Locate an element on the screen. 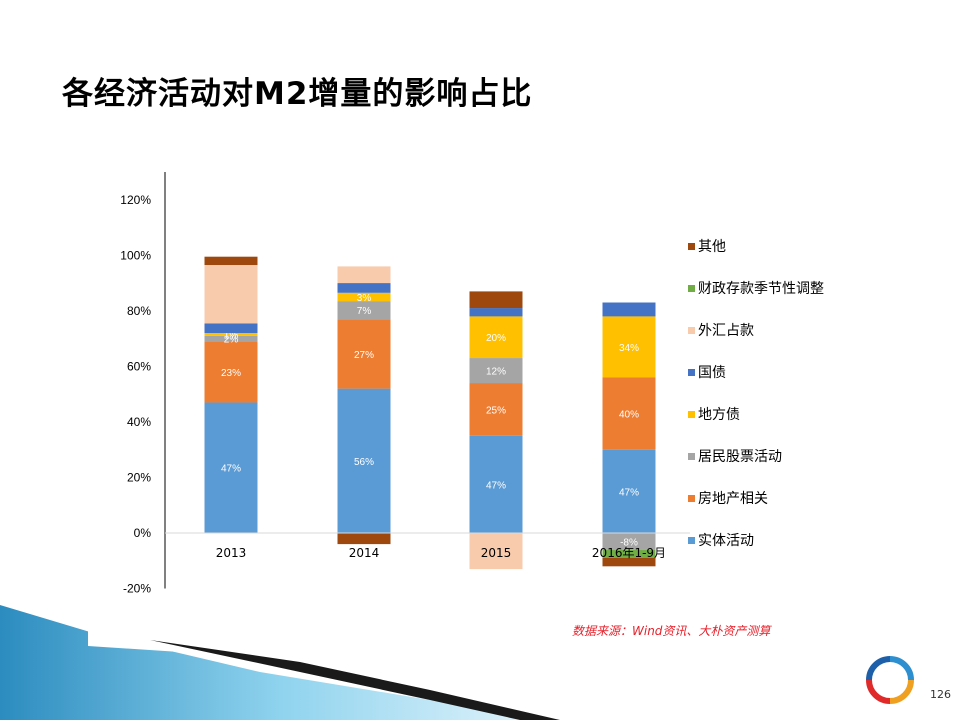 The image size is (960, 720). data-label: 12% is located at coordinates (496, 372).